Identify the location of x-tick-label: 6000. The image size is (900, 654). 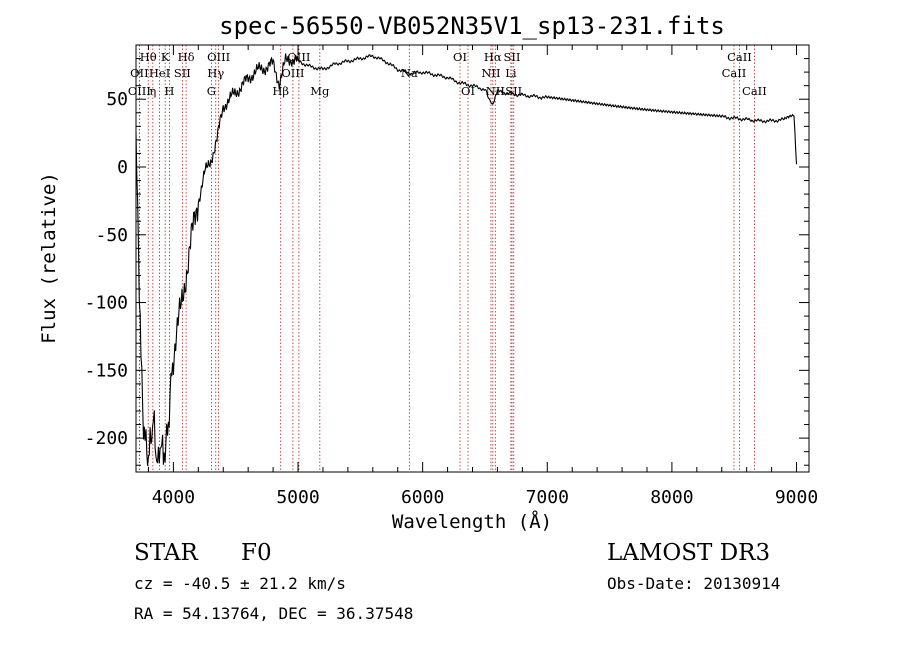
(422, 497).